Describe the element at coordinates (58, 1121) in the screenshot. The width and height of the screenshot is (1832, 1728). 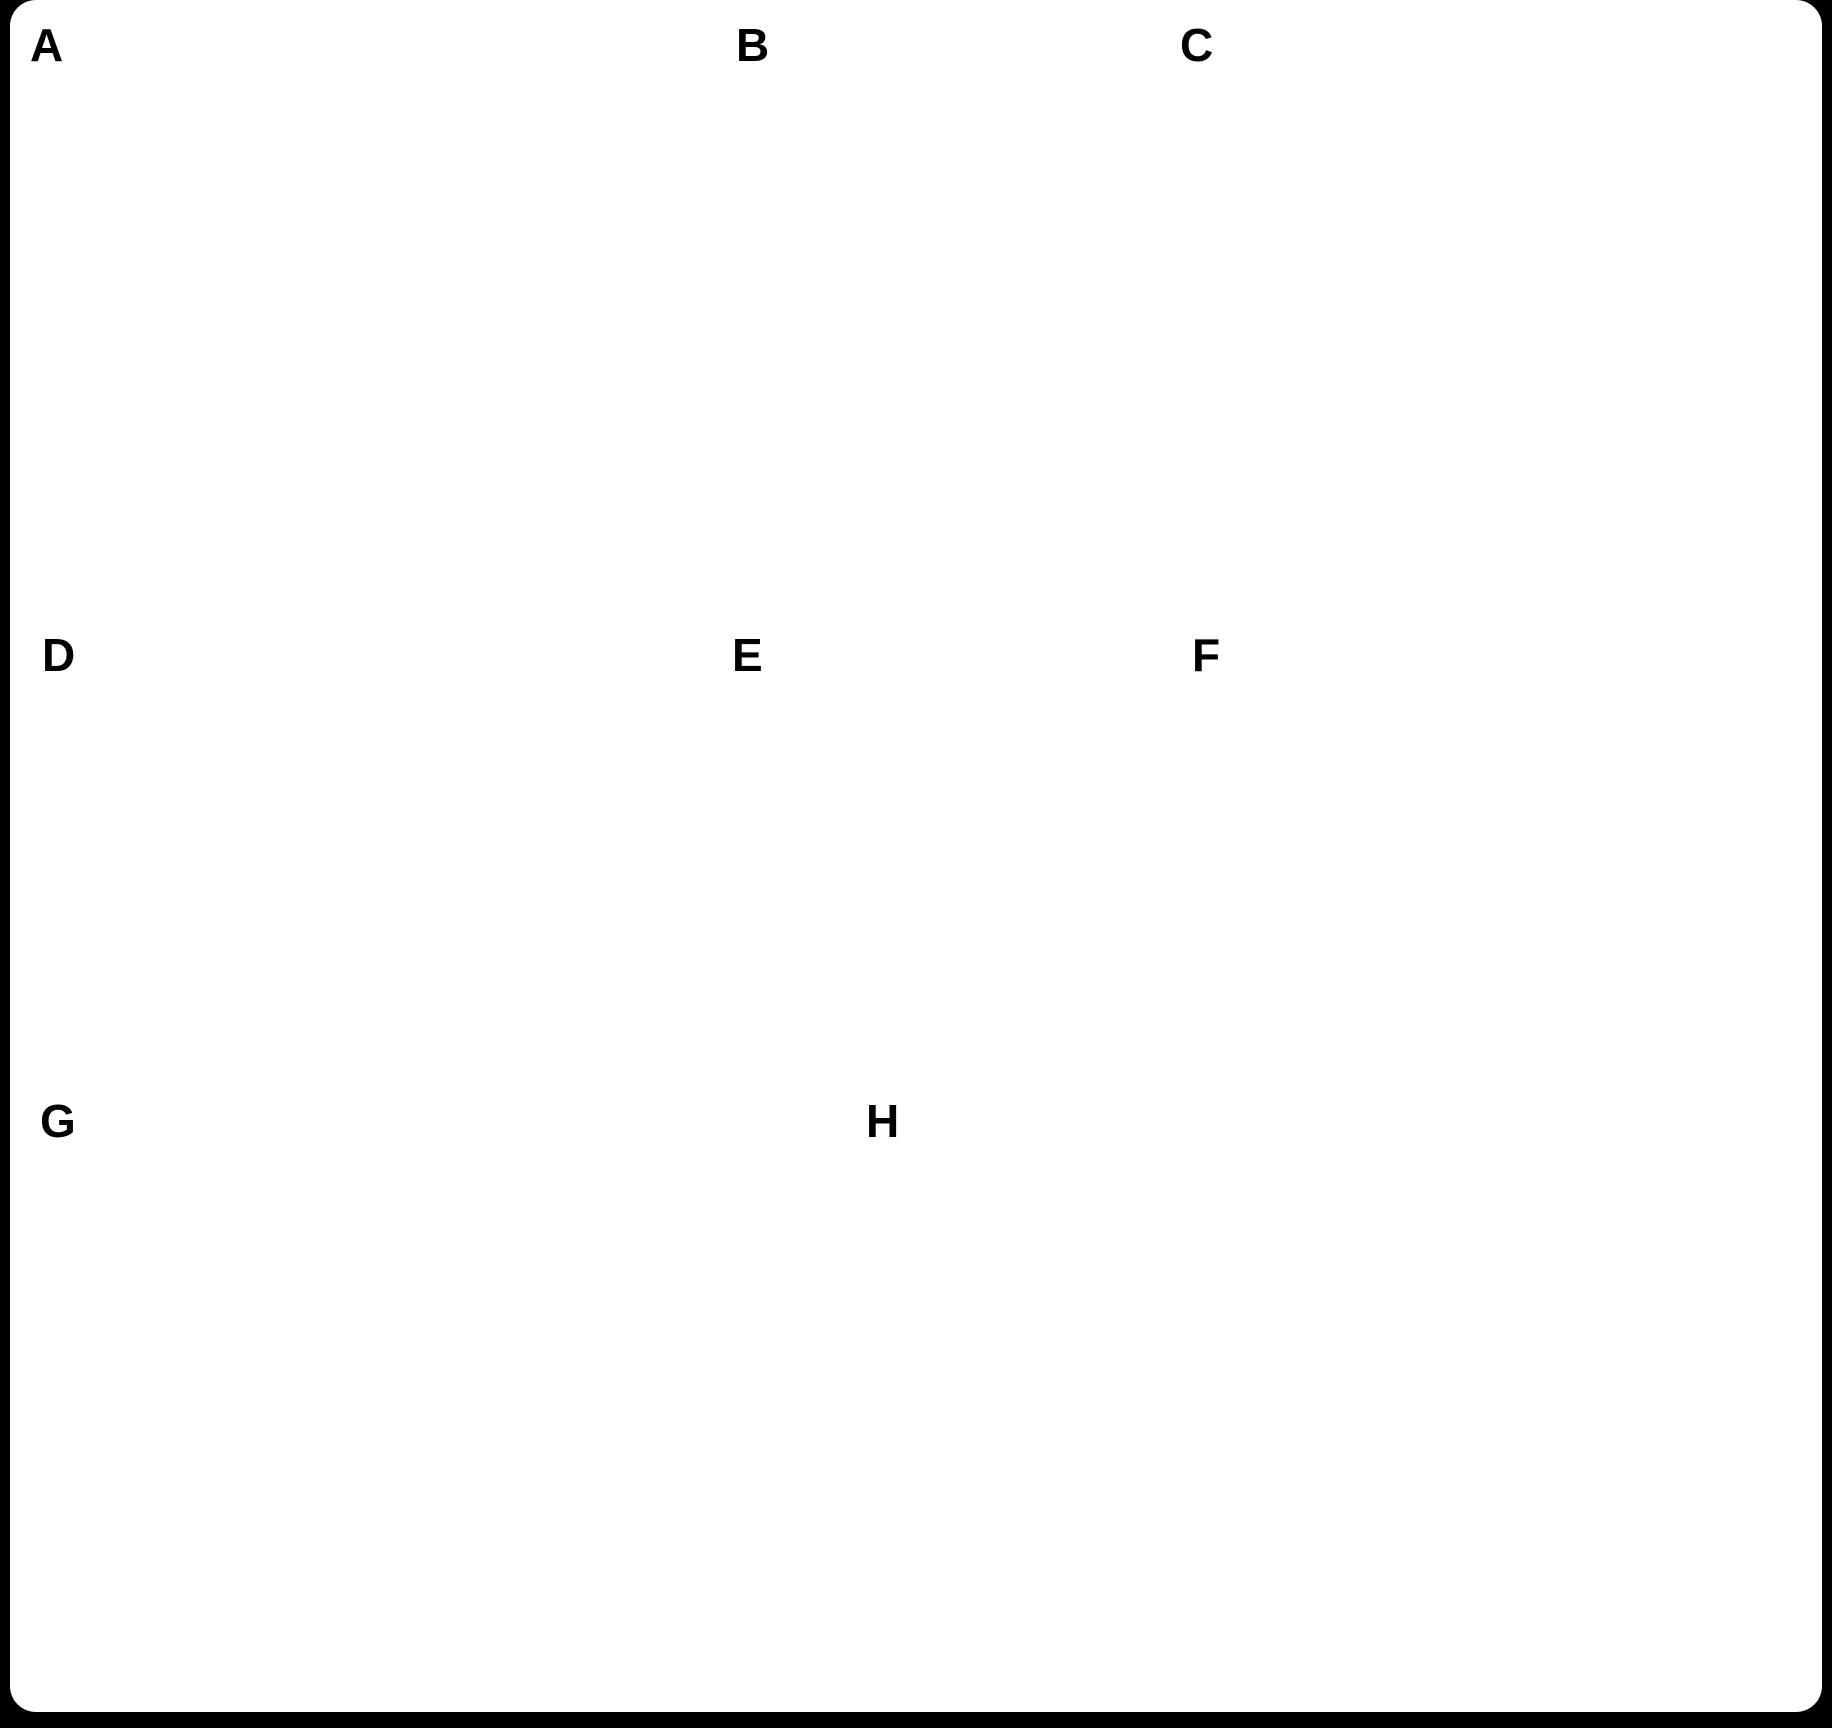
I see `panel-label-g: G` at that location.